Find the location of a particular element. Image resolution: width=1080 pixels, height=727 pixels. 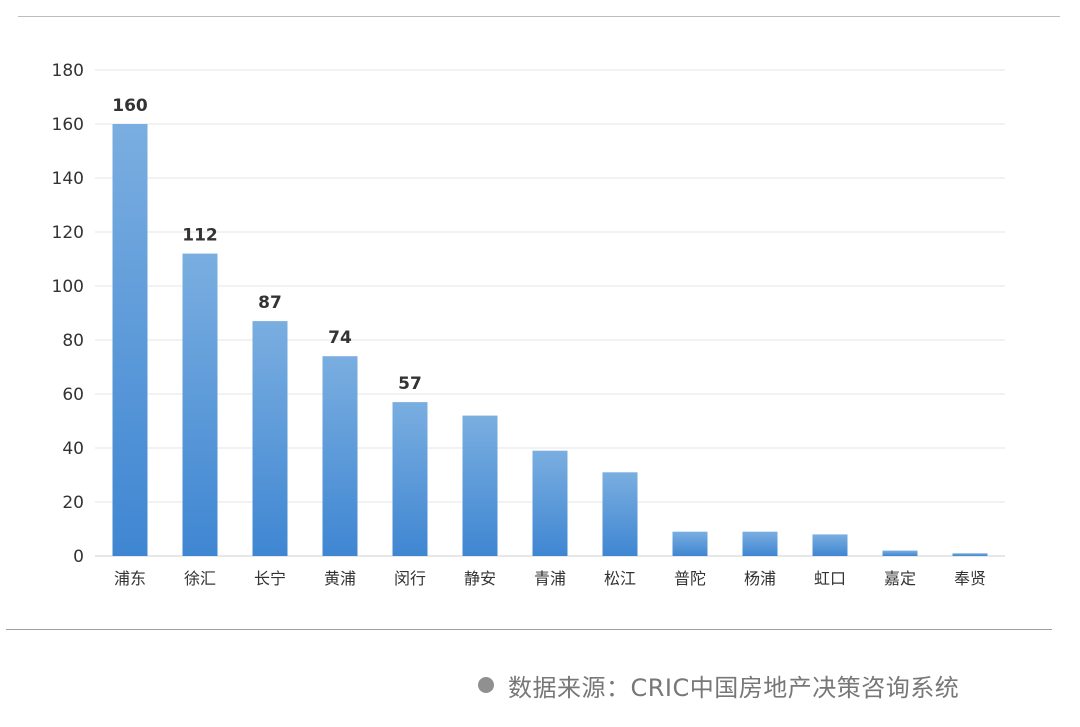

y-axis-ticks: 0 20 40 60 80 100 120 140 160 180 is located at coordinates (68, 314).